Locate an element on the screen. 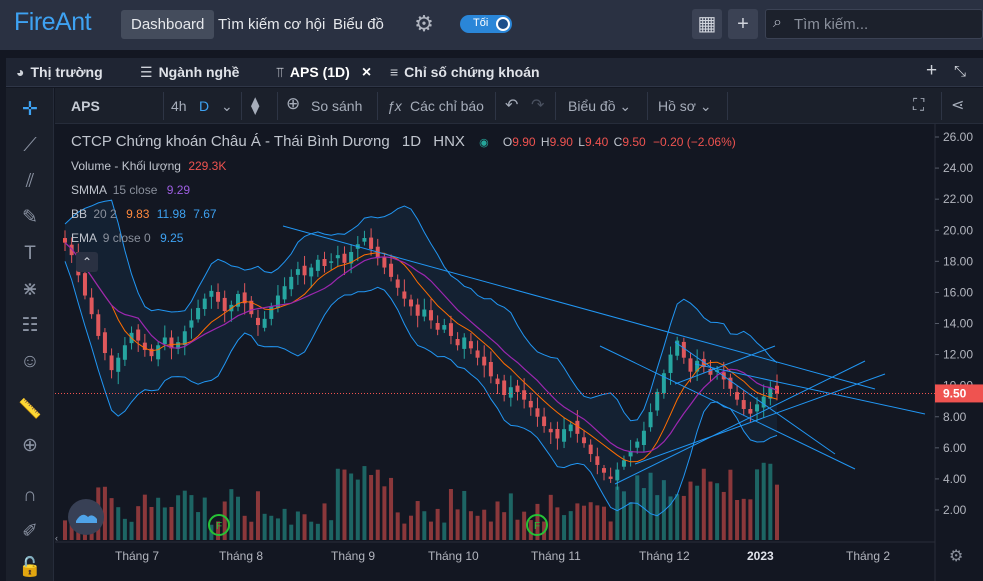 The height and width of the screenshot is (581, 983). grid-layout-icon: ▦ is located at coordinates (707, 24).